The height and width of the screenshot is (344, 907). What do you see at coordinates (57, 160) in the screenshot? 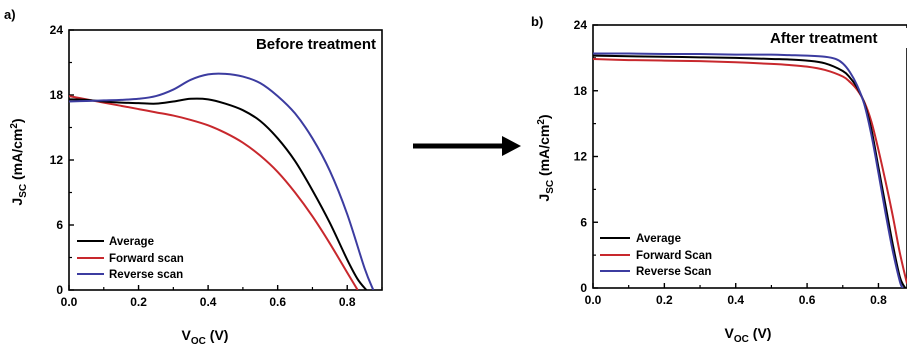
I see `y-tick-label-a: 12` at bounding box center [57, 160].